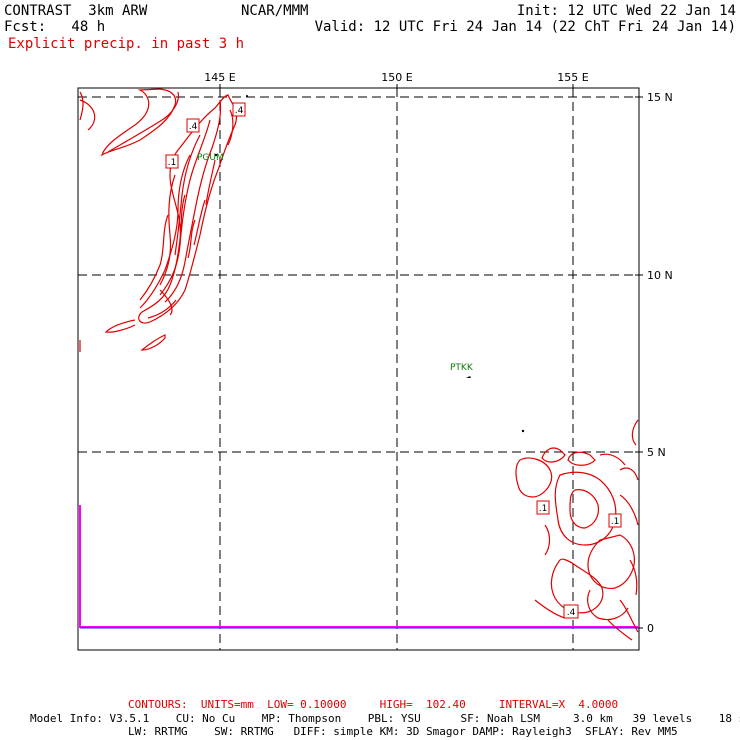 The image size is (740, 740). What do you see at coordinates (55, 27) in the screenshot?
I see `forecast-hour: Fcst: 48 h` at bounding box center [55, 27].